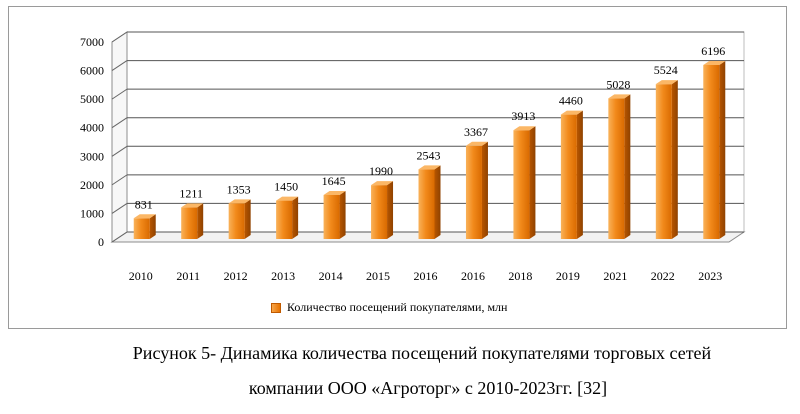  I want to click on legend-label: Количество посещений покупателями, млн, so click(397, 307).